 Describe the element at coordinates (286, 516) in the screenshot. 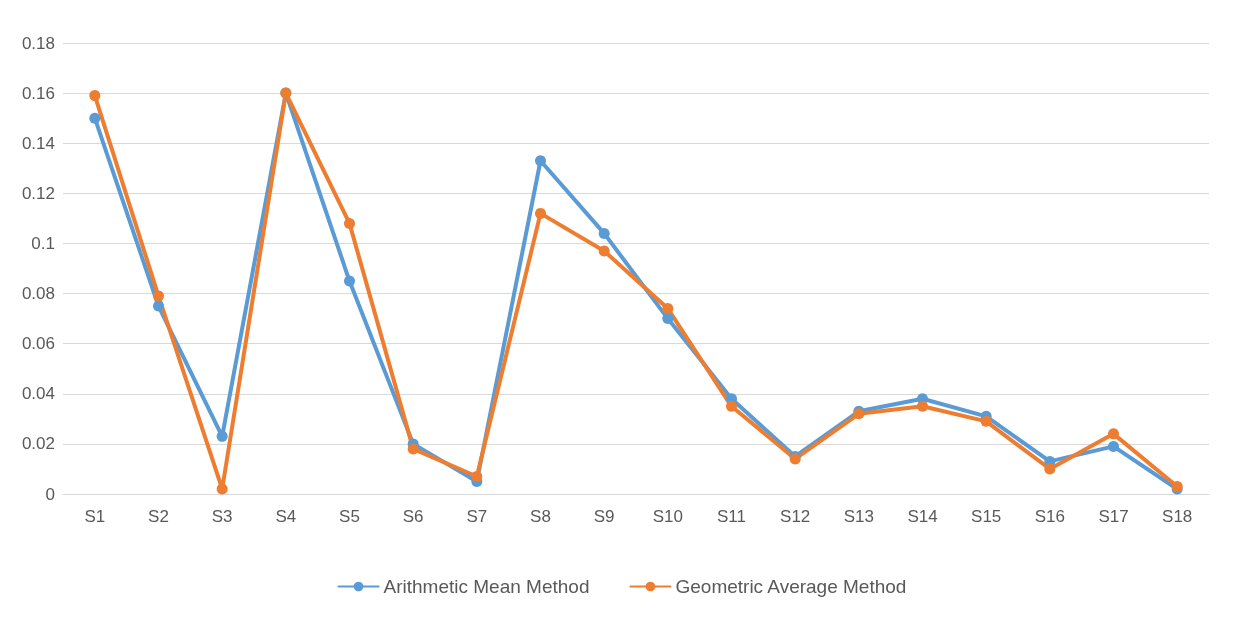

I see `x-tick-label: S4` at that location.